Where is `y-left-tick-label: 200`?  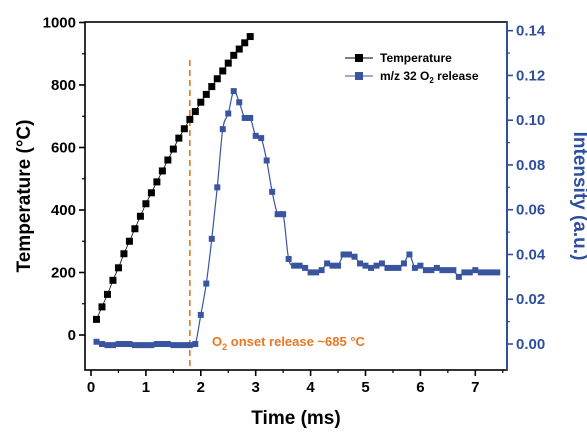 y-left-tick-label: 200 is located at coordinates (63, 273).